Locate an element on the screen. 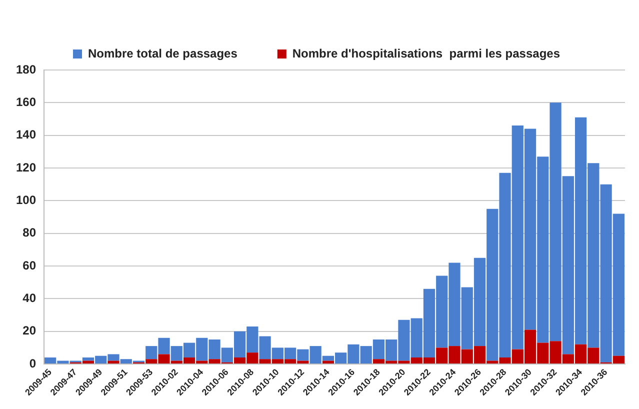 The height and width of the screenshot is (409, 639). y-tick-label: 80 is located at coordinates (29, 233).